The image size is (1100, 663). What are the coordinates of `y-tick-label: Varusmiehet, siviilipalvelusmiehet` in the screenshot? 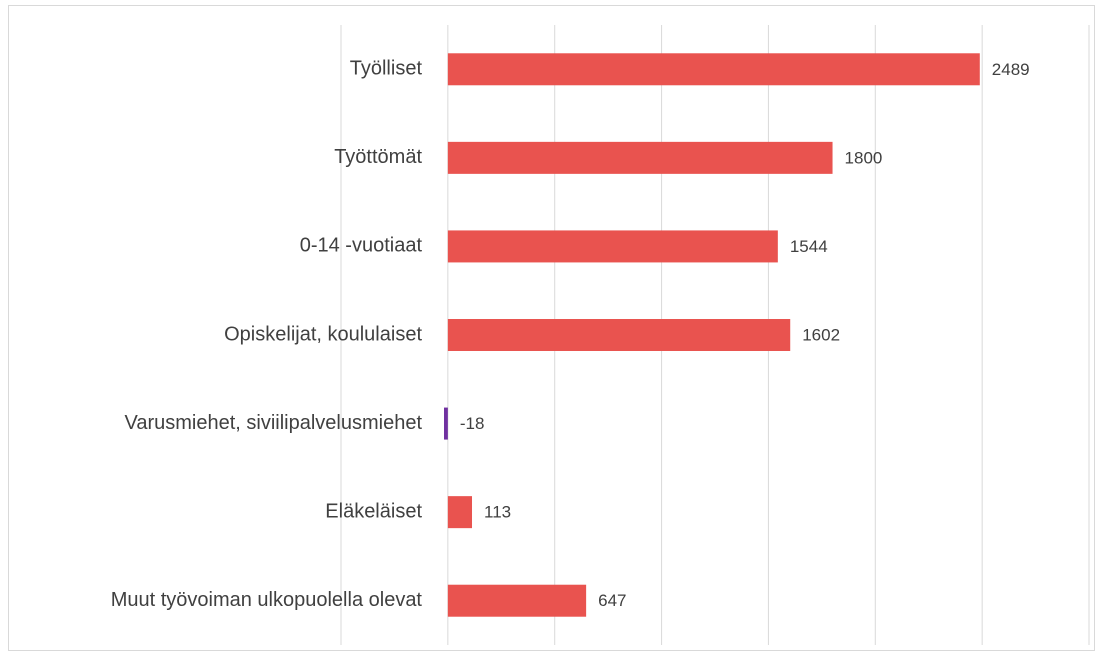 It's located at (273, 423).